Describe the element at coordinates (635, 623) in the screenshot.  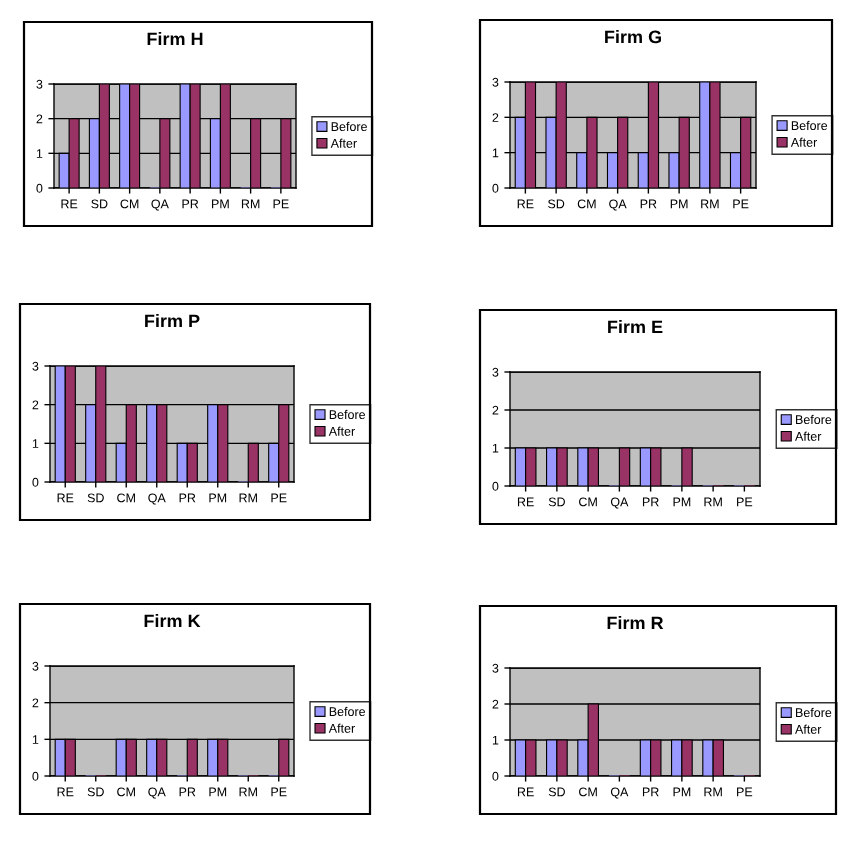
I see `chart-title: Firm R` at that location.